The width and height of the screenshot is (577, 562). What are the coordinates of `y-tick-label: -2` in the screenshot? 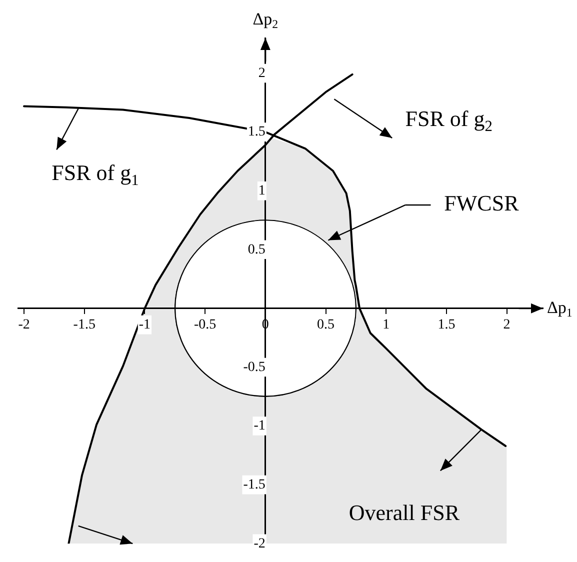 It's located at (260, 544).